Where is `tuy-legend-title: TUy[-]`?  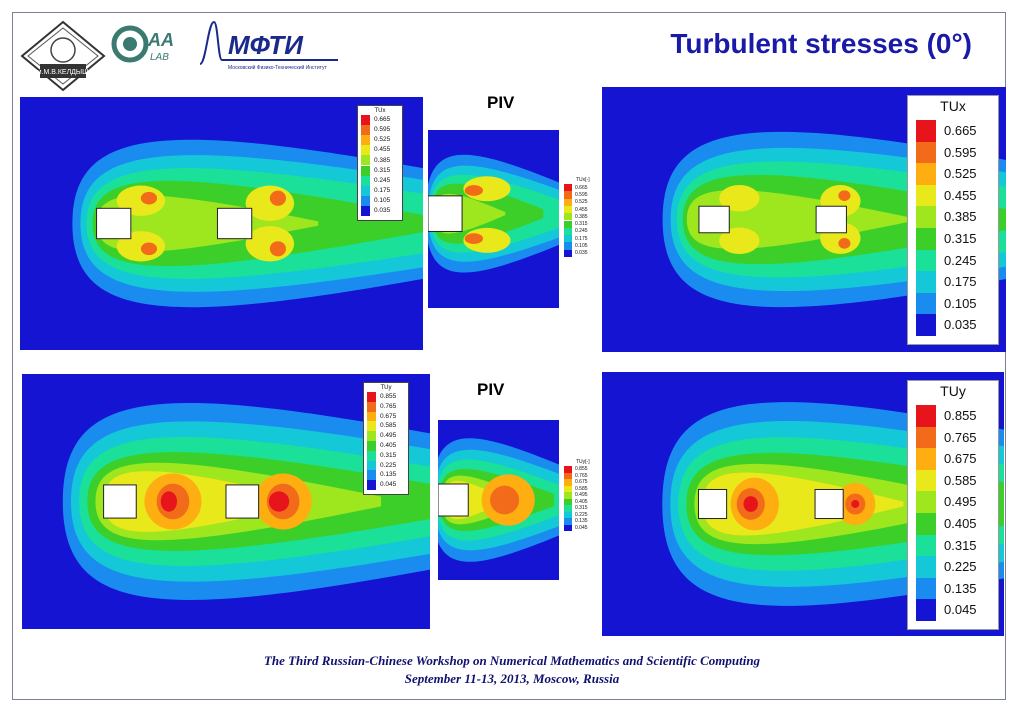 tuy-legend-title: TUy[-] is located at coordinates (583, 462).